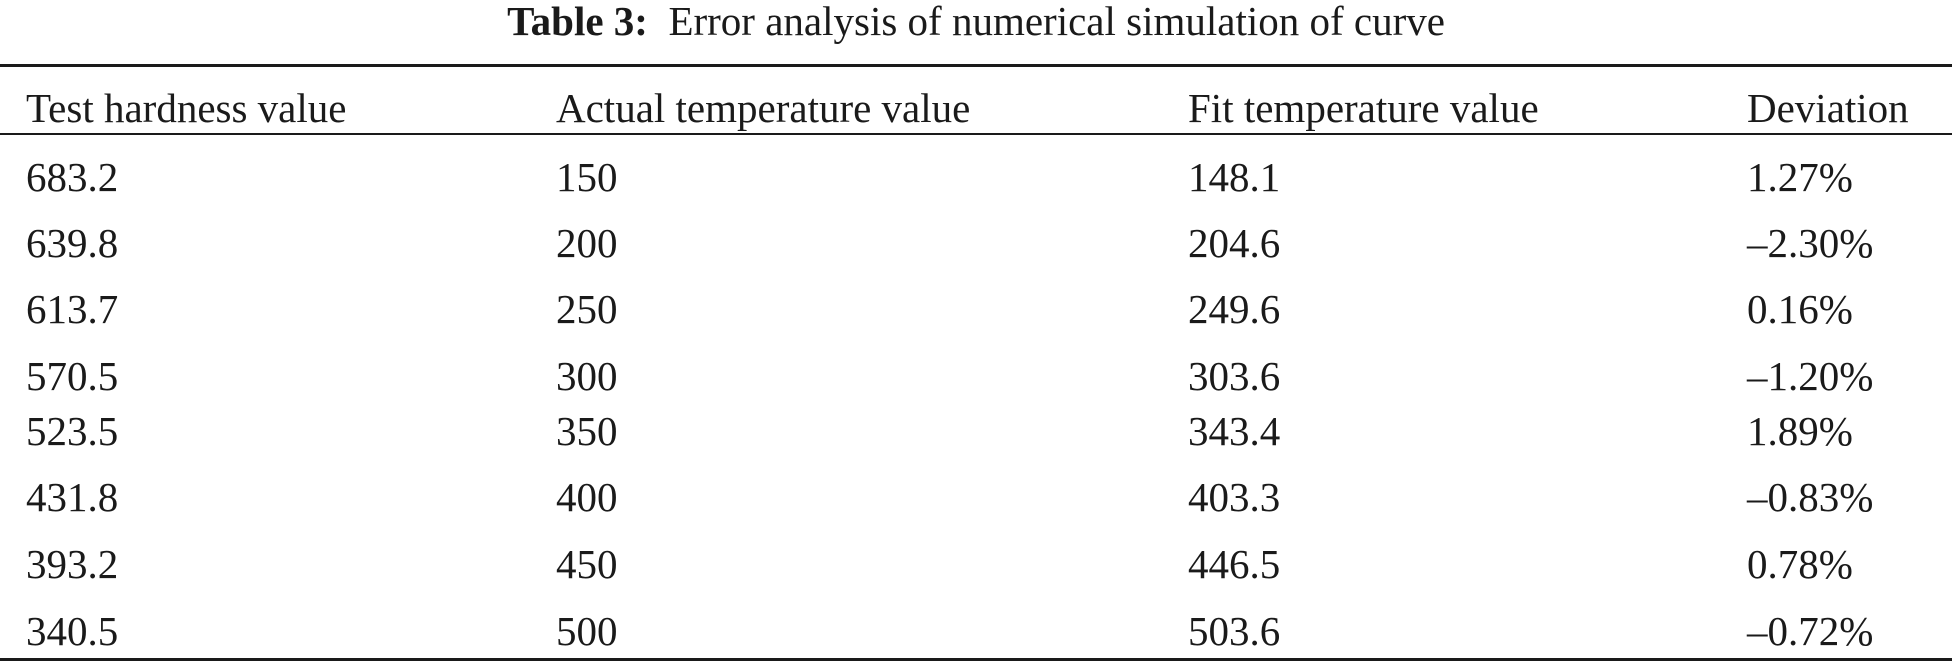 Image resolution: width=1952 pixels, height=664 pixels. Describe the element at coordinates (72, 631) in the screenshot. I see `table-cell: 340.5` at that location.